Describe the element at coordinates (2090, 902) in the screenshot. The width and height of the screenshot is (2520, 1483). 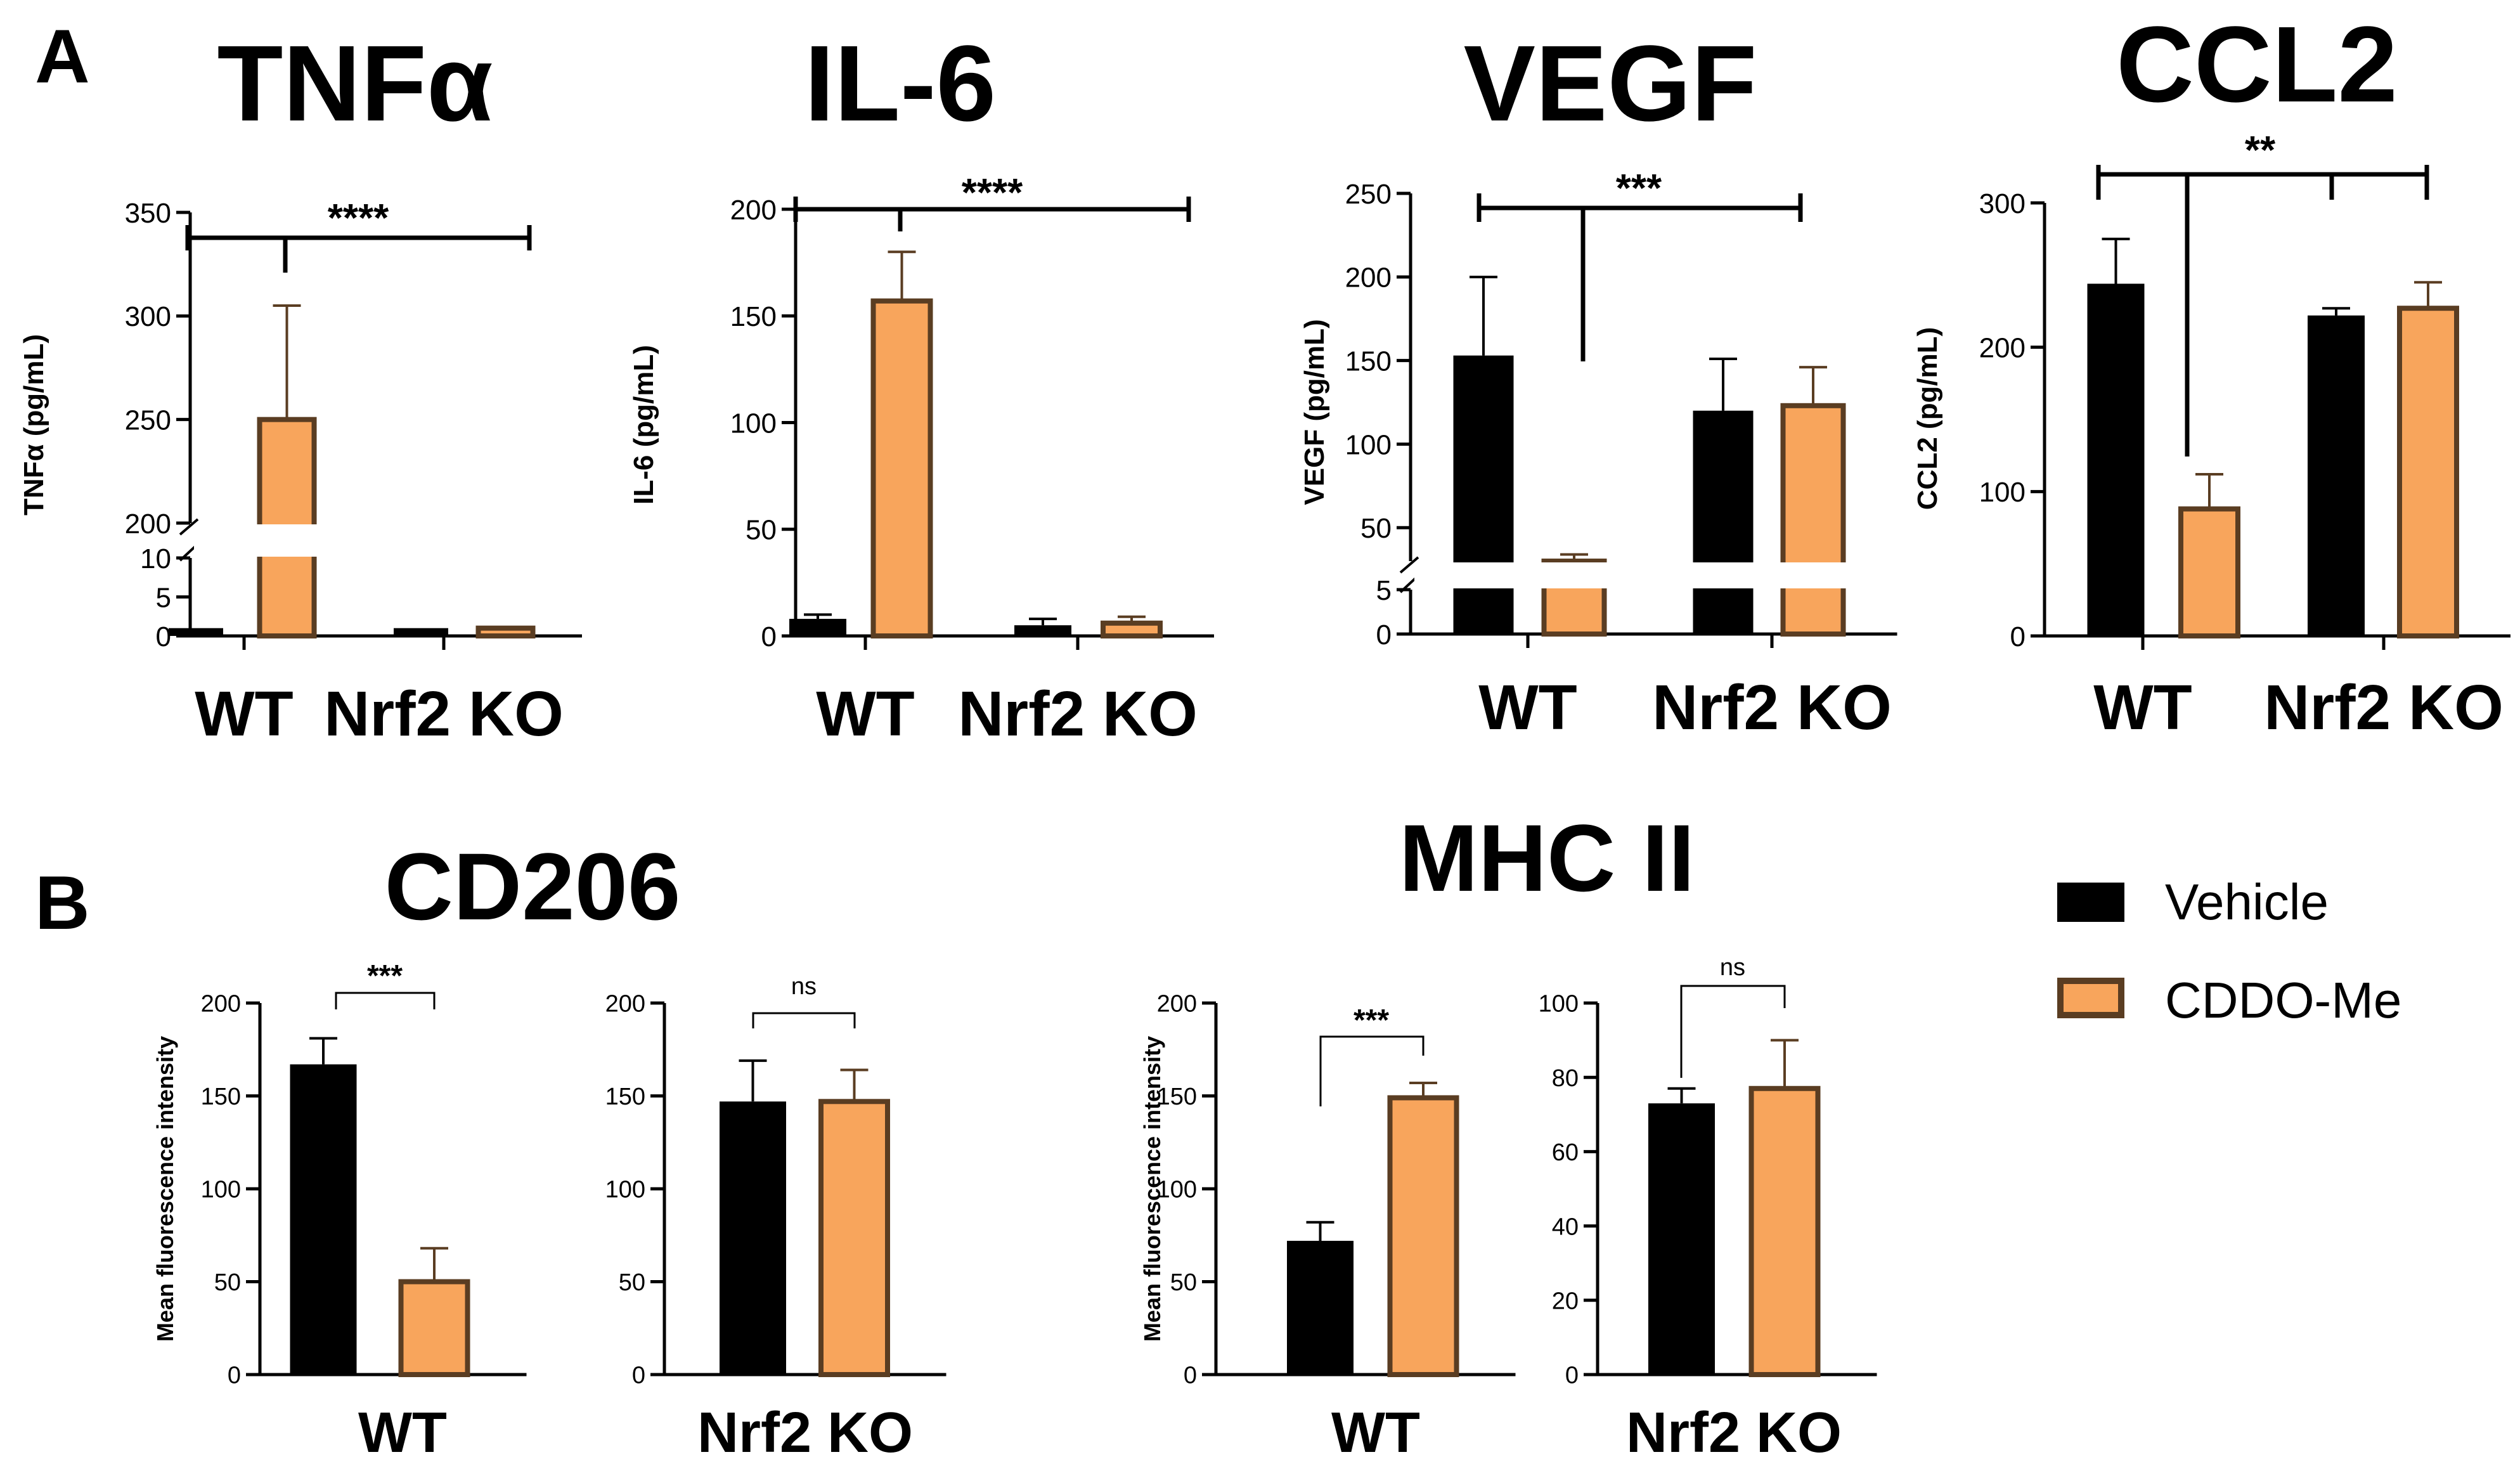
I see `legend-swatch-vehicle` at that location.